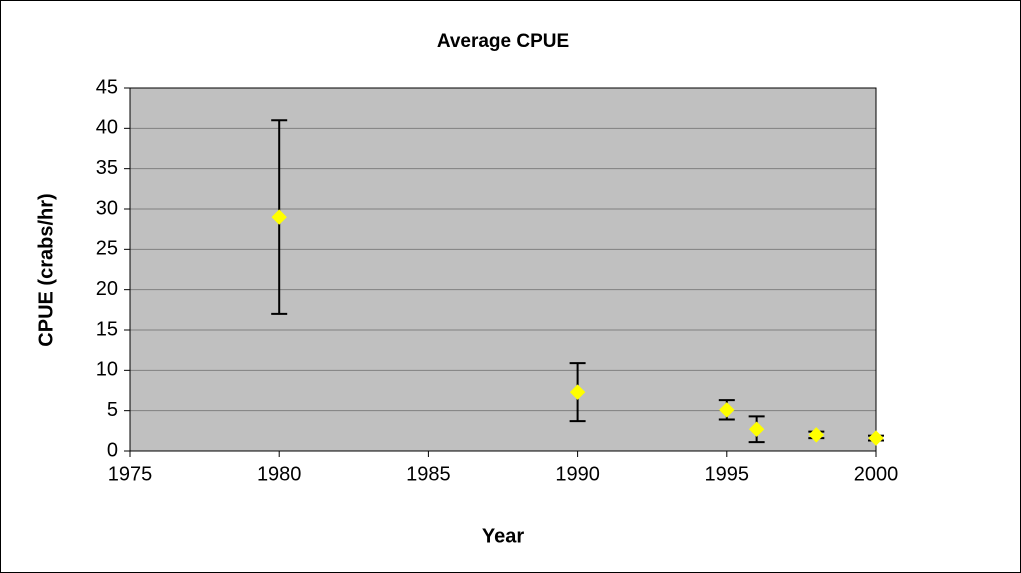 This screenshot has width=1021, height=573. What do you see at coordinates (503, 536) in the screenshot?
I see `x-axis-label: Year` at bounding box center [503, 536].